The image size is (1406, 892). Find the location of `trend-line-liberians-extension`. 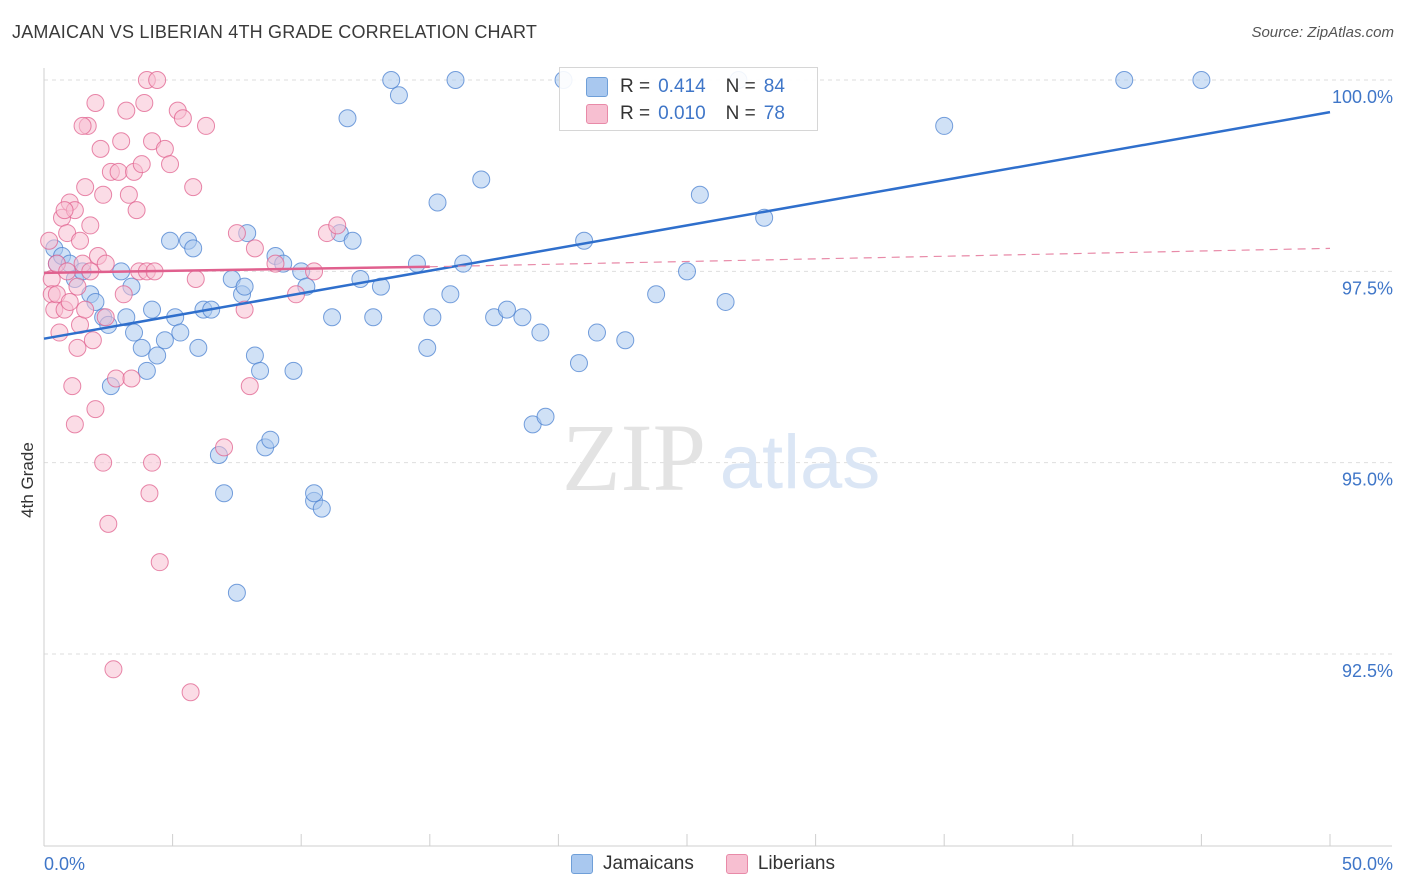

trend-line-liberians-extension is located at coordinates (880, 257).